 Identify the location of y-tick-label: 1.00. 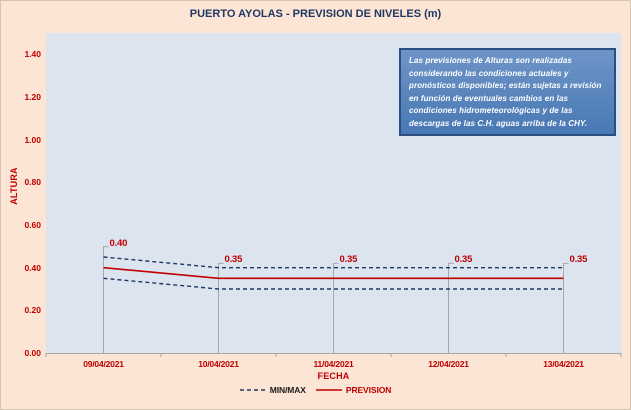
(32, 139).